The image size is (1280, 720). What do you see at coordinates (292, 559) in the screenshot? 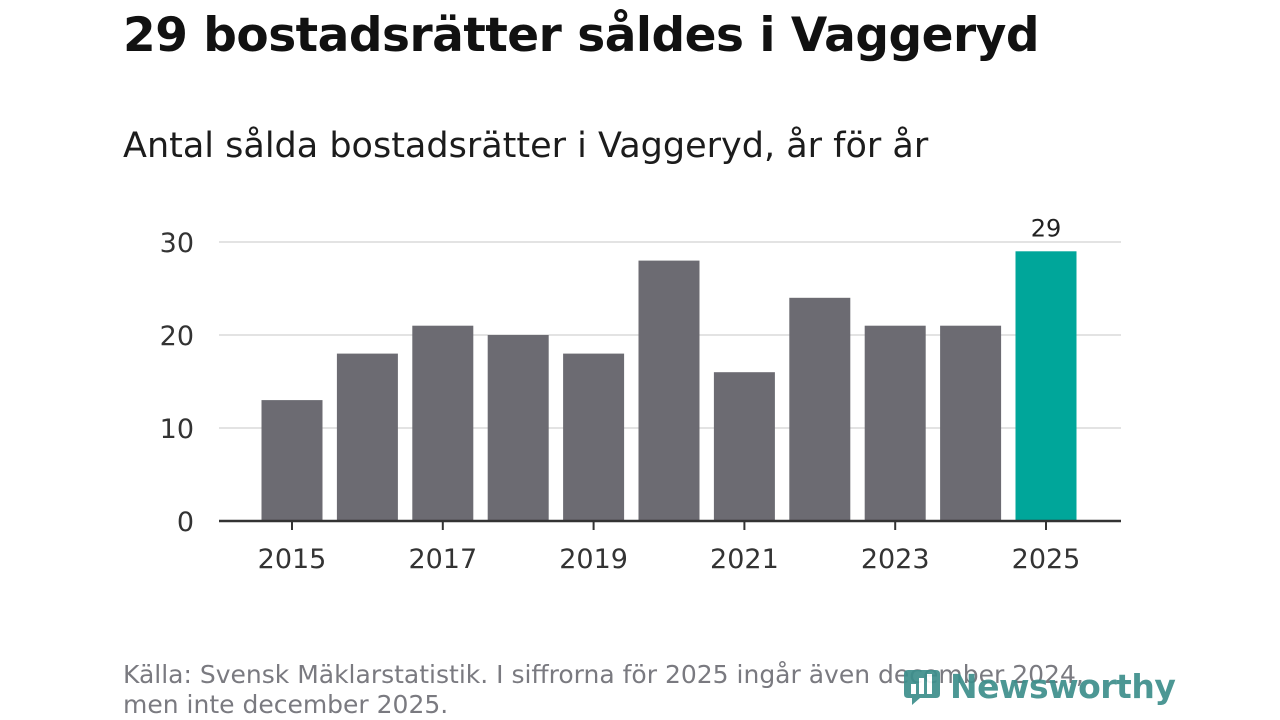
I see `x-tick-label: 2015` at bounding box center [292, 559].